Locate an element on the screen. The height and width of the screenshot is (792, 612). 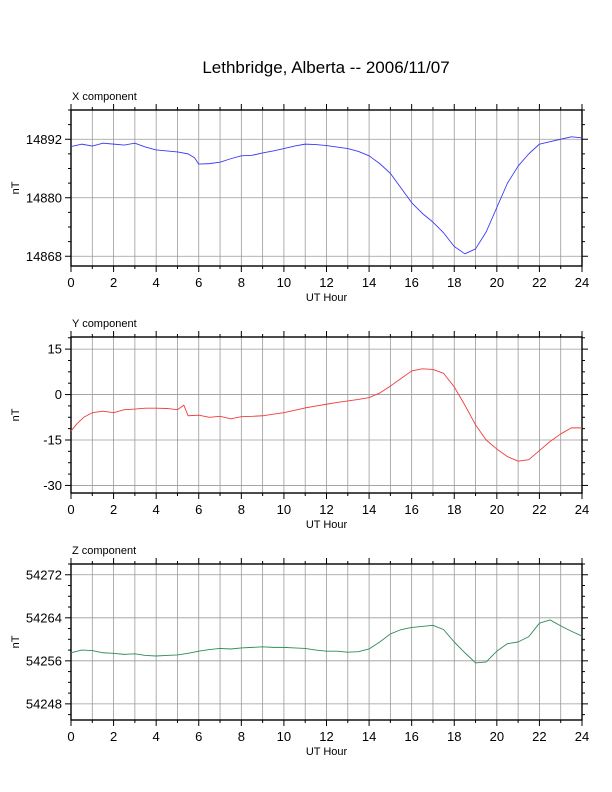
y-tick-label: 15 is located at coordinates (55, 349).